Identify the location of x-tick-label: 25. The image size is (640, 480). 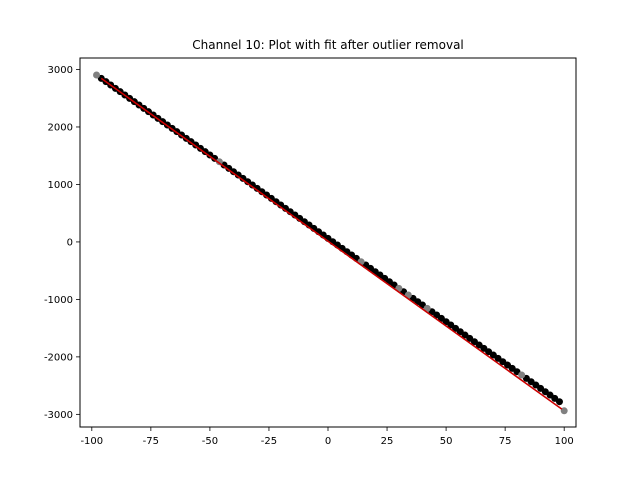
(387, 441).